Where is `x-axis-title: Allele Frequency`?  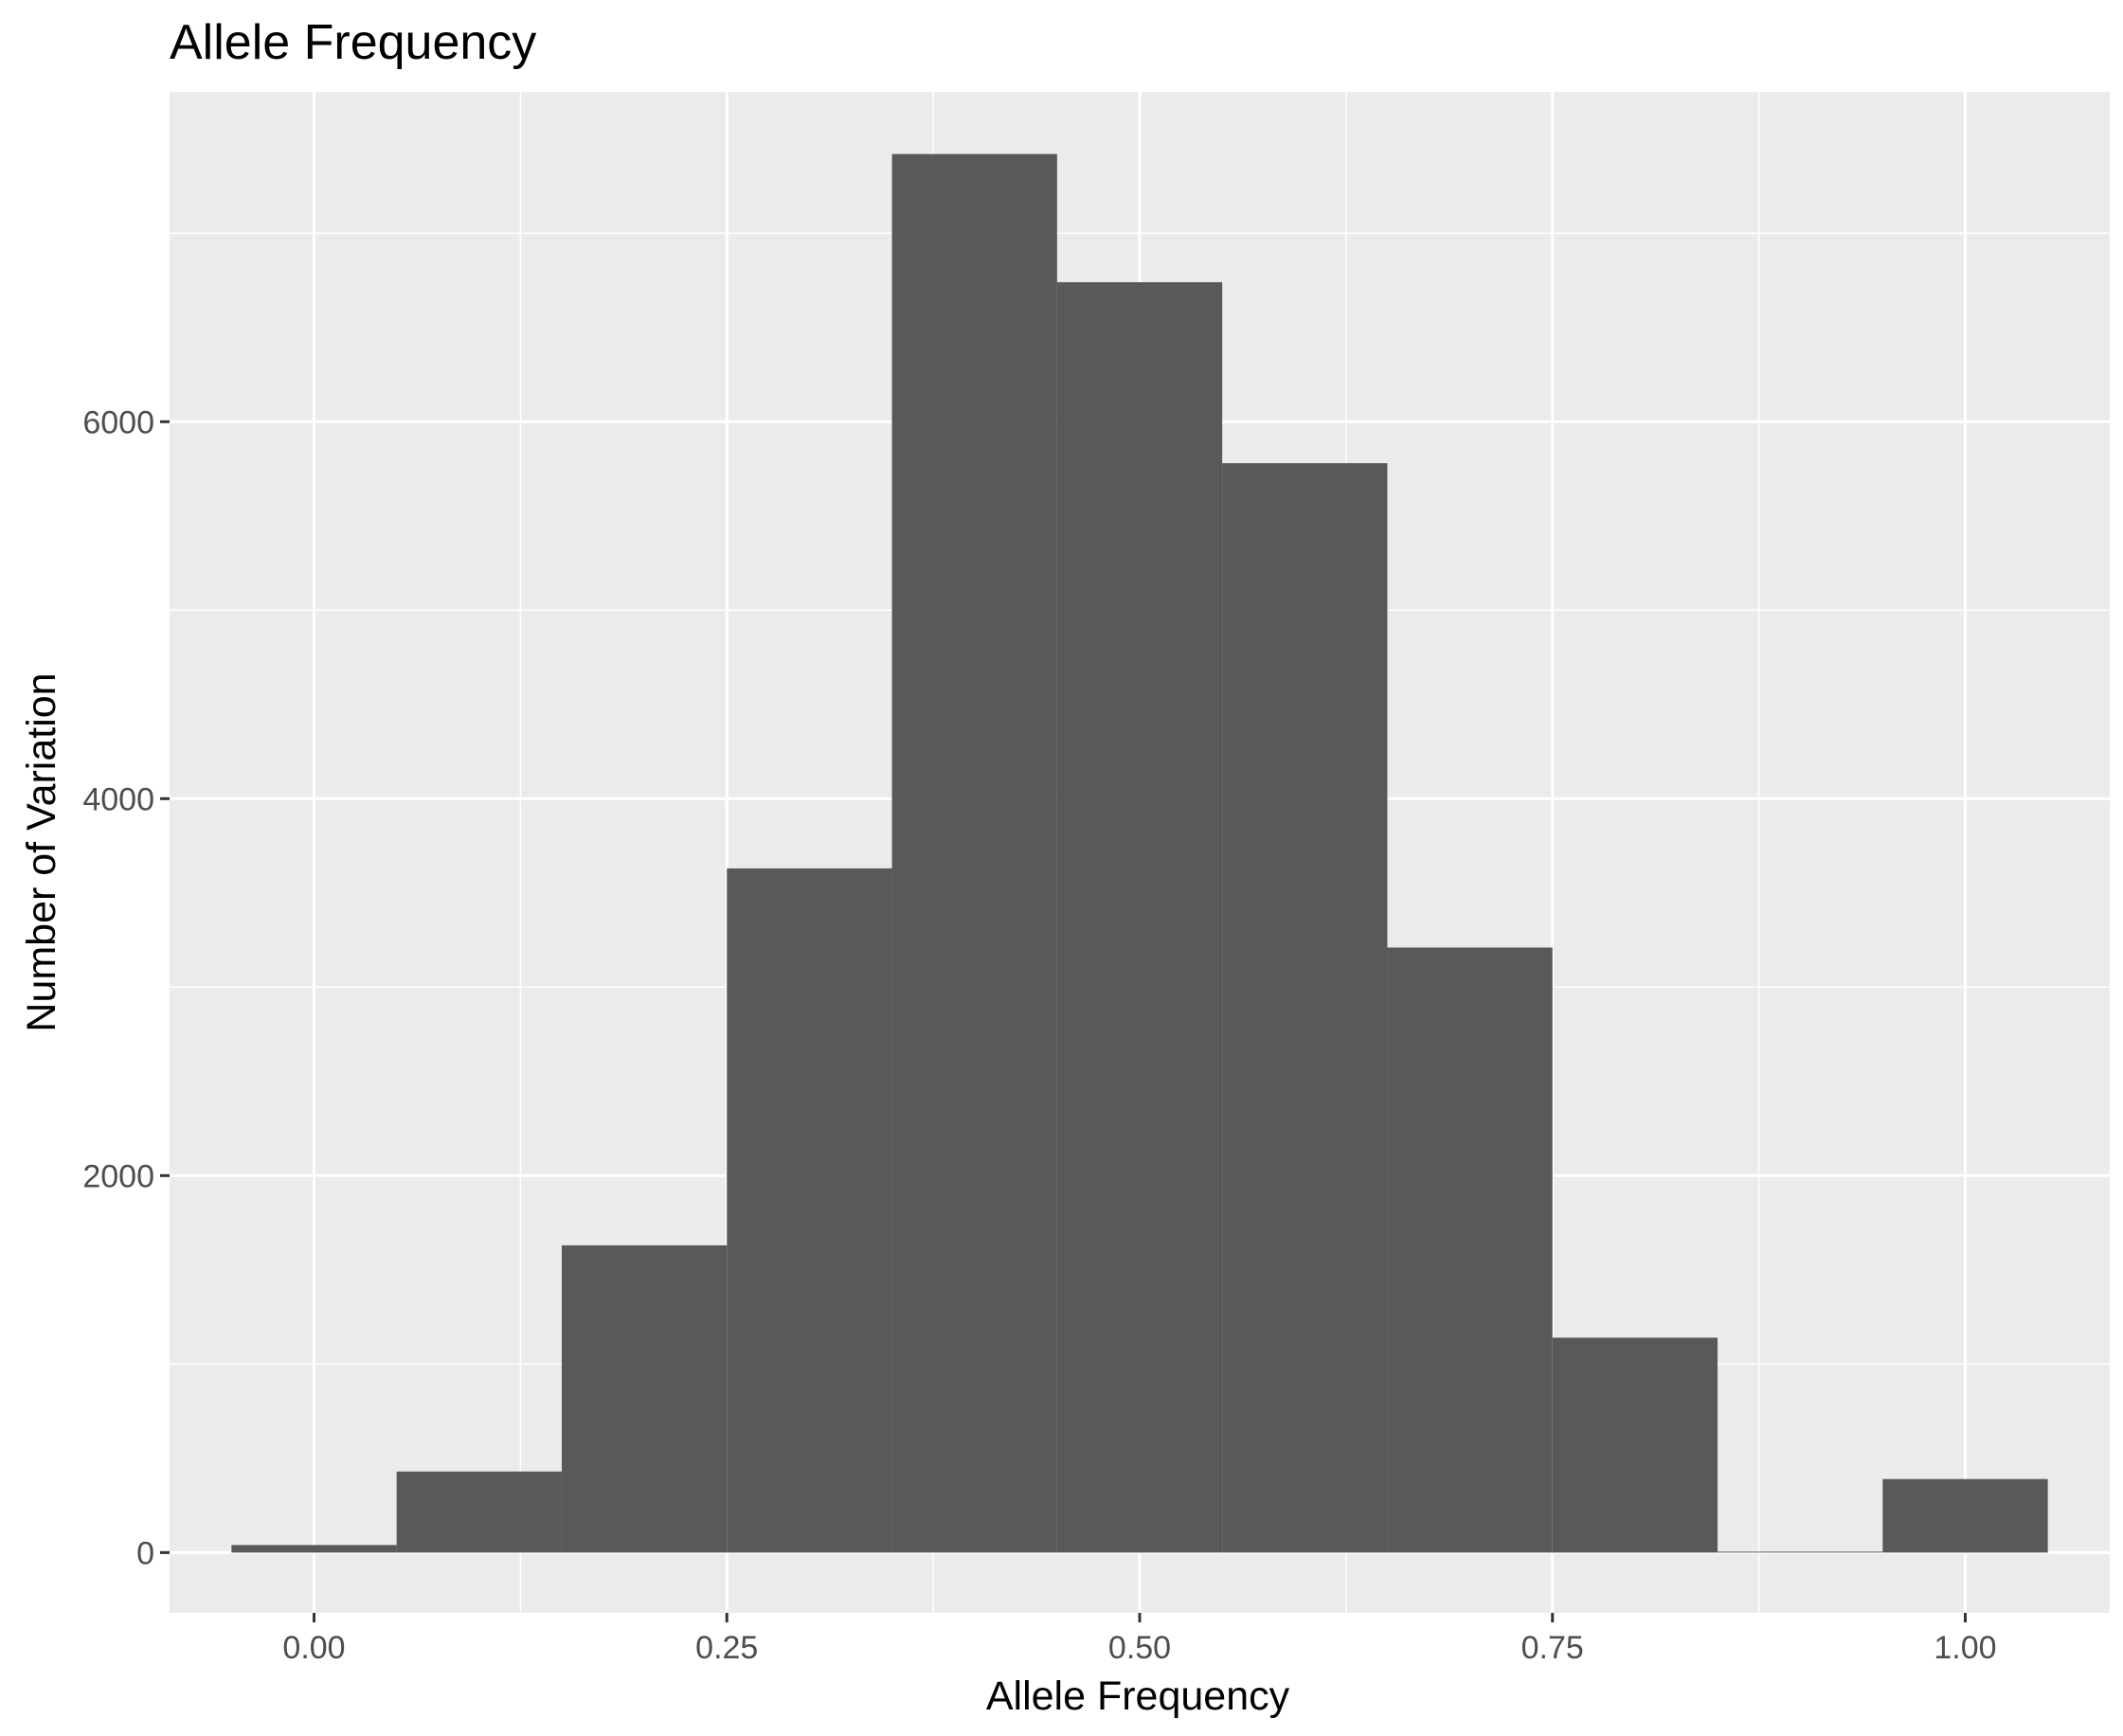 x-axis-title: Allele Frequency is located at coordinates (1138, 1696).